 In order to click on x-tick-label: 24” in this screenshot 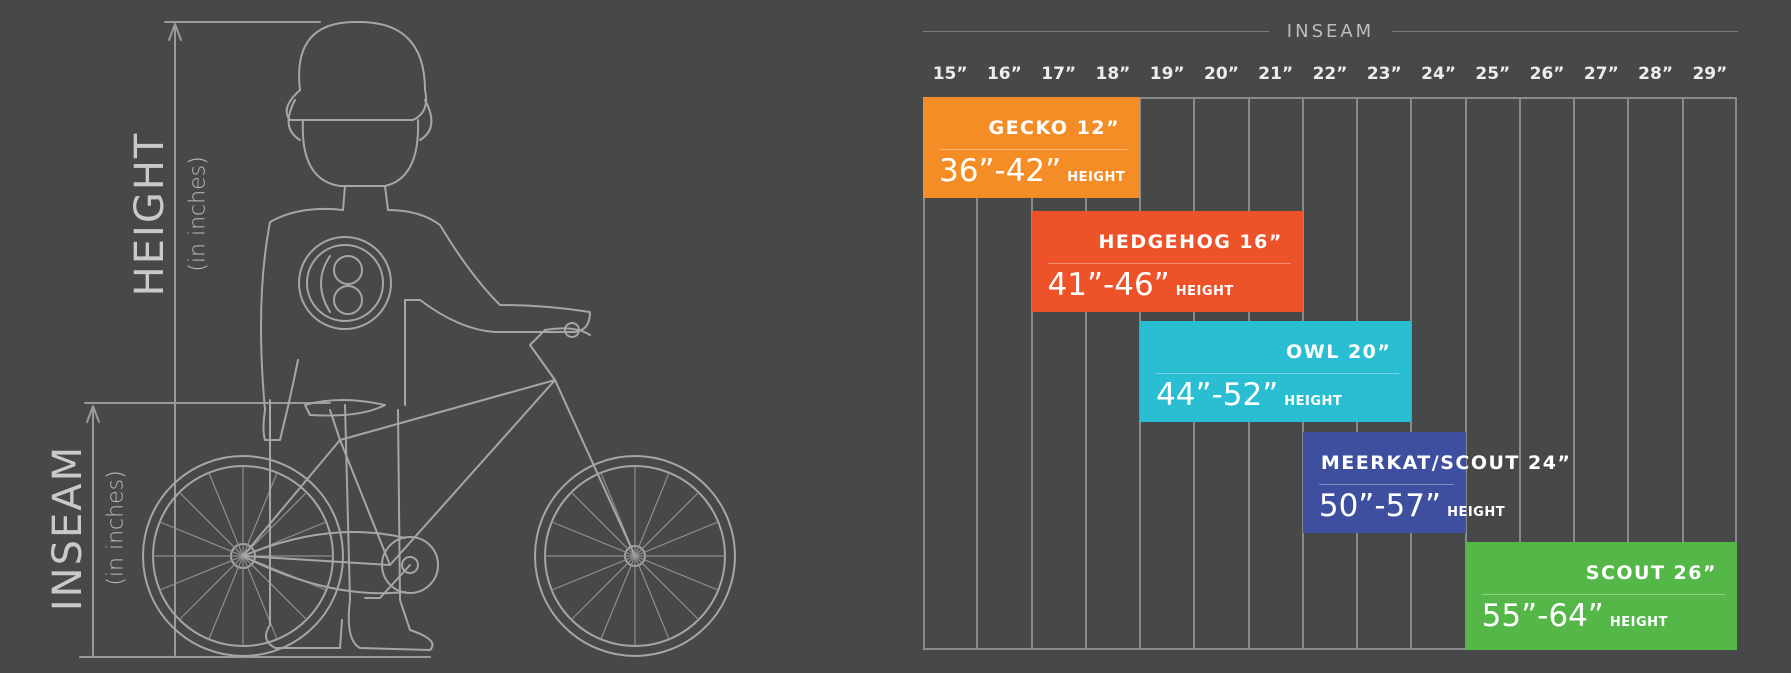, I will do `click(1438, 74)`.